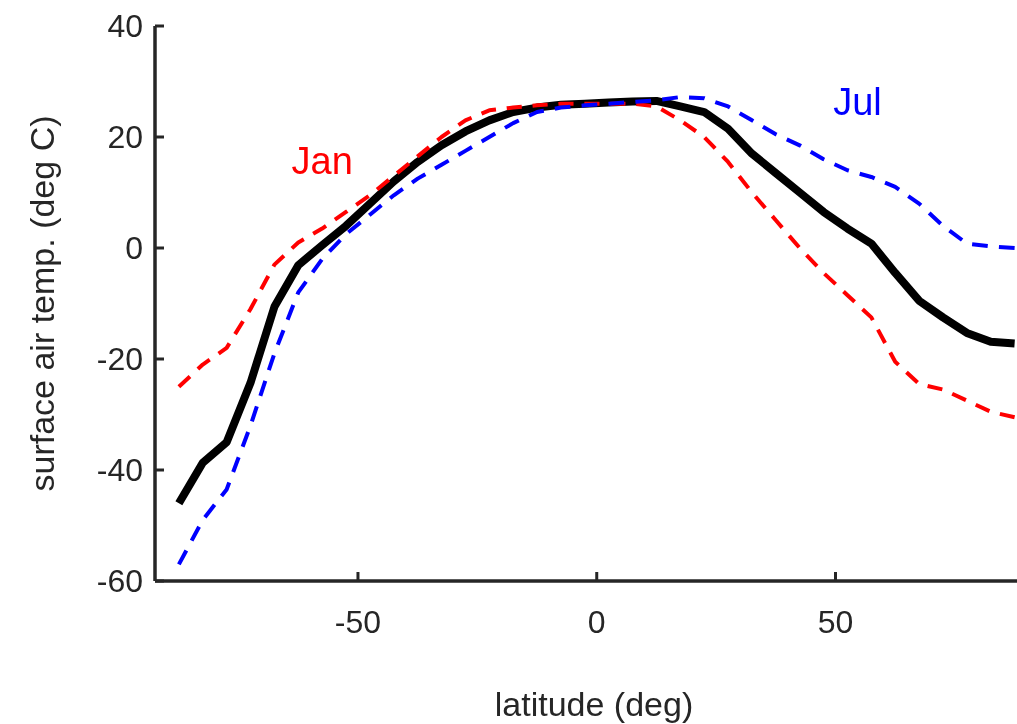 Image resolution: width=1017 pixels, height=724 pixels. What do you see at coordinates (857, 102) in the screenshot?
I see `series-label: Jul` at bounding box center [857, 102].